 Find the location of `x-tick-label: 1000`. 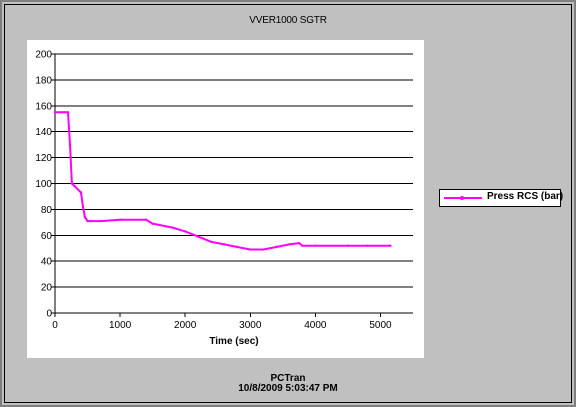

x-tick-label: 1000 is located at coordinates (120, 325).